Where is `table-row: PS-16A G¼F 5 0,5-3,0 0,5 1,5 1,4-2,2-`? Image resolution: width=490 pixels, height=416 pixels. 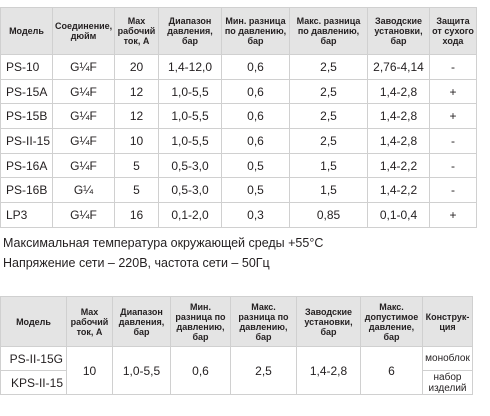 table-row: PS-16A G¼F 5 0,5-3,0 0,5 1,5 1,4-2,2- is located at coordinates (238, 165).